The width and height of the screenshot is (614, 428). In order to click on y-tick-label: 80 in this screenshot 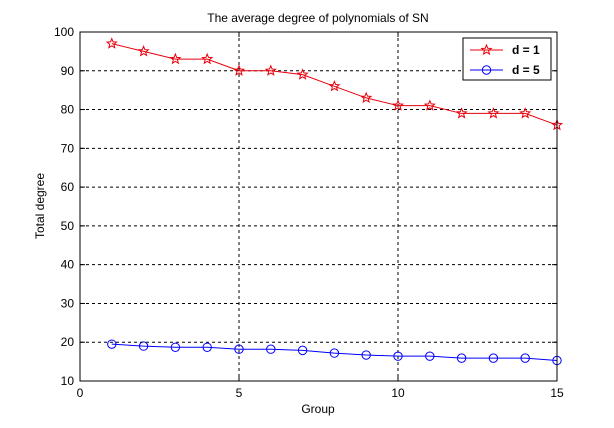, I will do `click(68, 110)`.